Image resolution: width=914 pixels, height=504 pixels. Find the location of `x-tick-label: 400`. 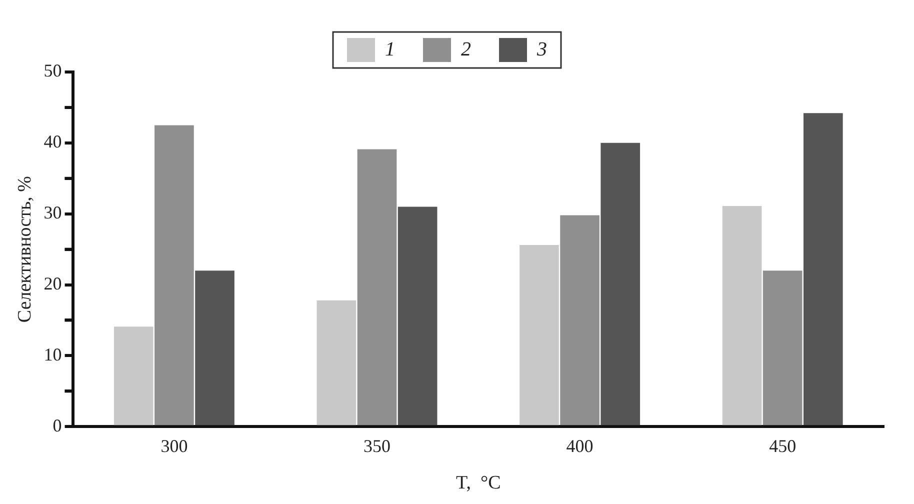

x-tick-label: 400 is located at coordinates (580, 446).